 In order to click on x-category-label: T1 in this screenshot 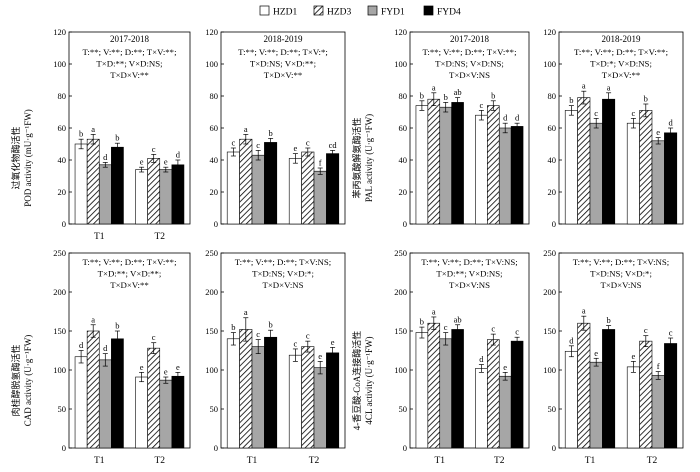, I will do `click(252, 461)`.